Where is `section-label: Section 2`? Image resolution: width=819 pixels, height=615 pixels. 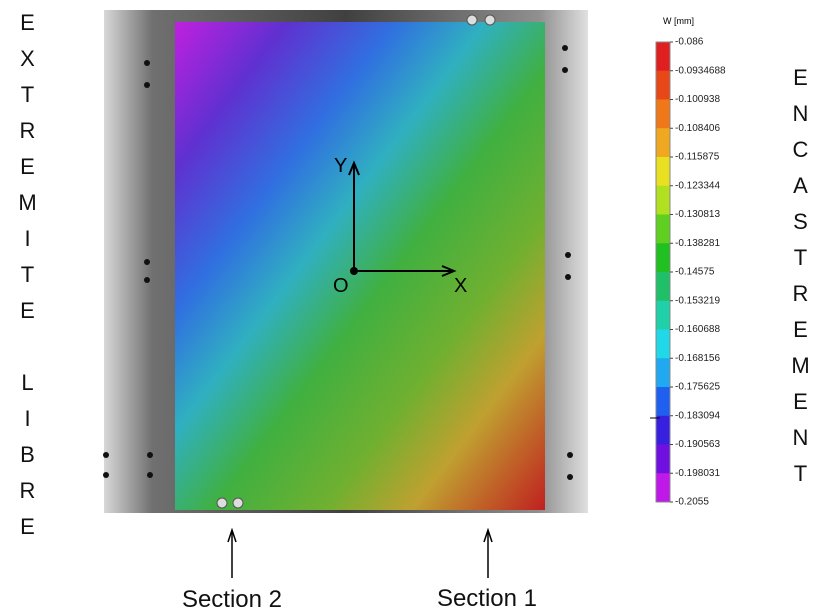
section-label: Section 2 is located at coordinates (232, 599).